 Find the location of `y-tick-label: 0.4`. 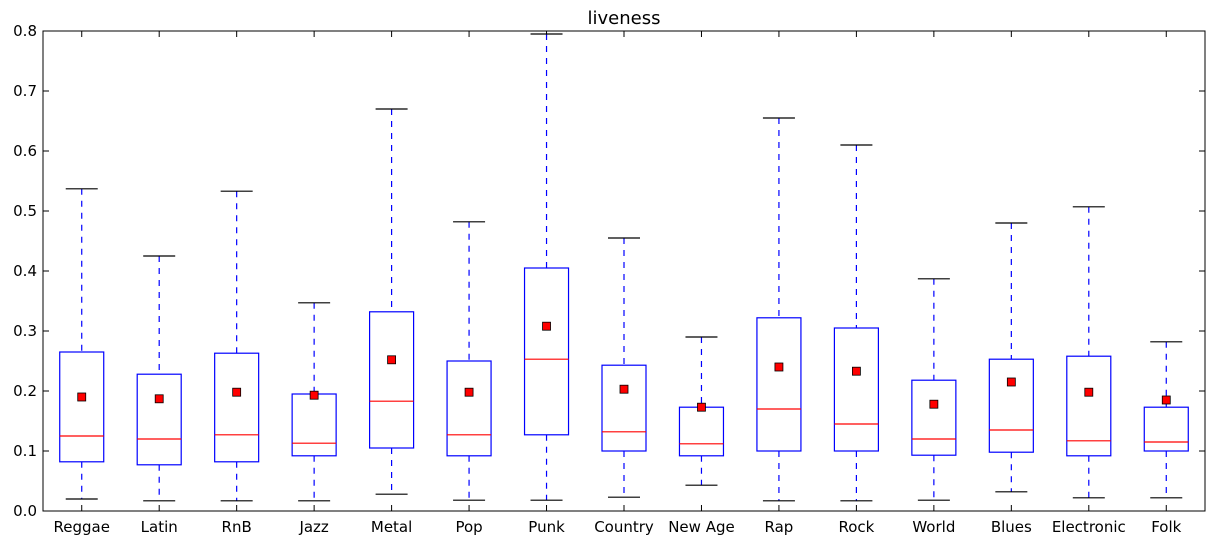

y-tick-label: 0.4 is located at coordinates (25, 271).